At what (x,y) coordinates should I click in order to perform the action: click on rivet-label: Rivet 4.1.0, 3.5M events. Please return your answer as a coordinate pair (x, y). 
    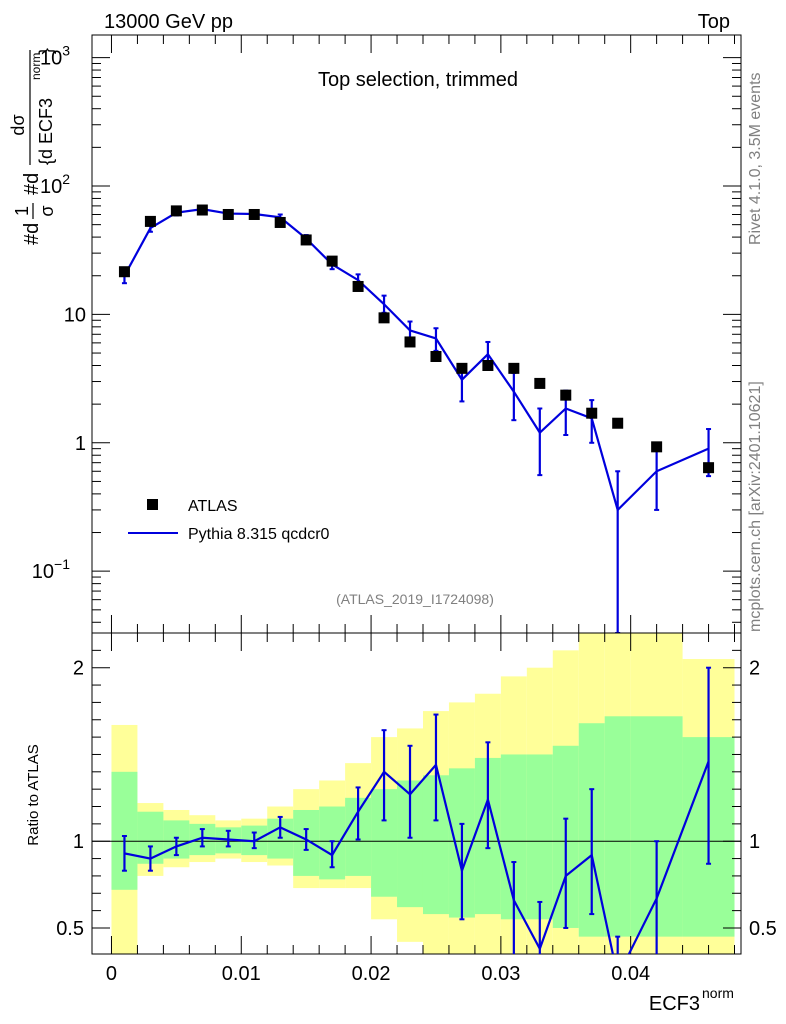
    Looking at the image, I should click on (755, 158).